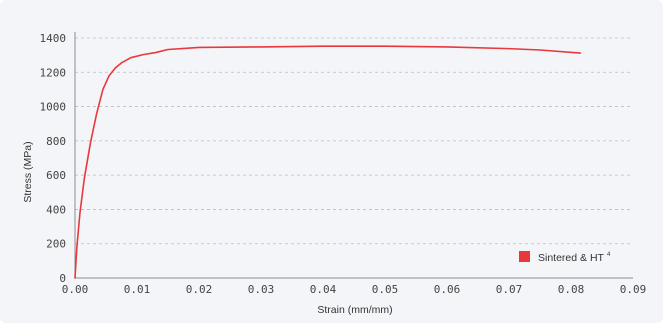 The width and height of the screenshot is (663, 323). What do you see at coordinates (323, 289) in the screenshot?
I see `x-tick-label: 0.04` at bounding box center [323, 289].